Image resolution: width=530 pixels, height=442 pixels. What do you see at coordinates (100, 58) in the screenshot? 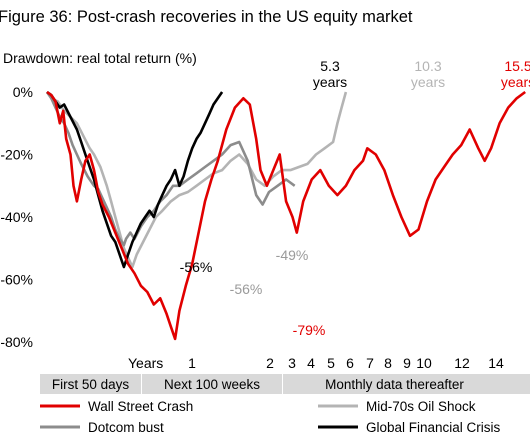
I see `y-axis-label: Drawdown: real total return (%)` at bounding box center [100, 58].